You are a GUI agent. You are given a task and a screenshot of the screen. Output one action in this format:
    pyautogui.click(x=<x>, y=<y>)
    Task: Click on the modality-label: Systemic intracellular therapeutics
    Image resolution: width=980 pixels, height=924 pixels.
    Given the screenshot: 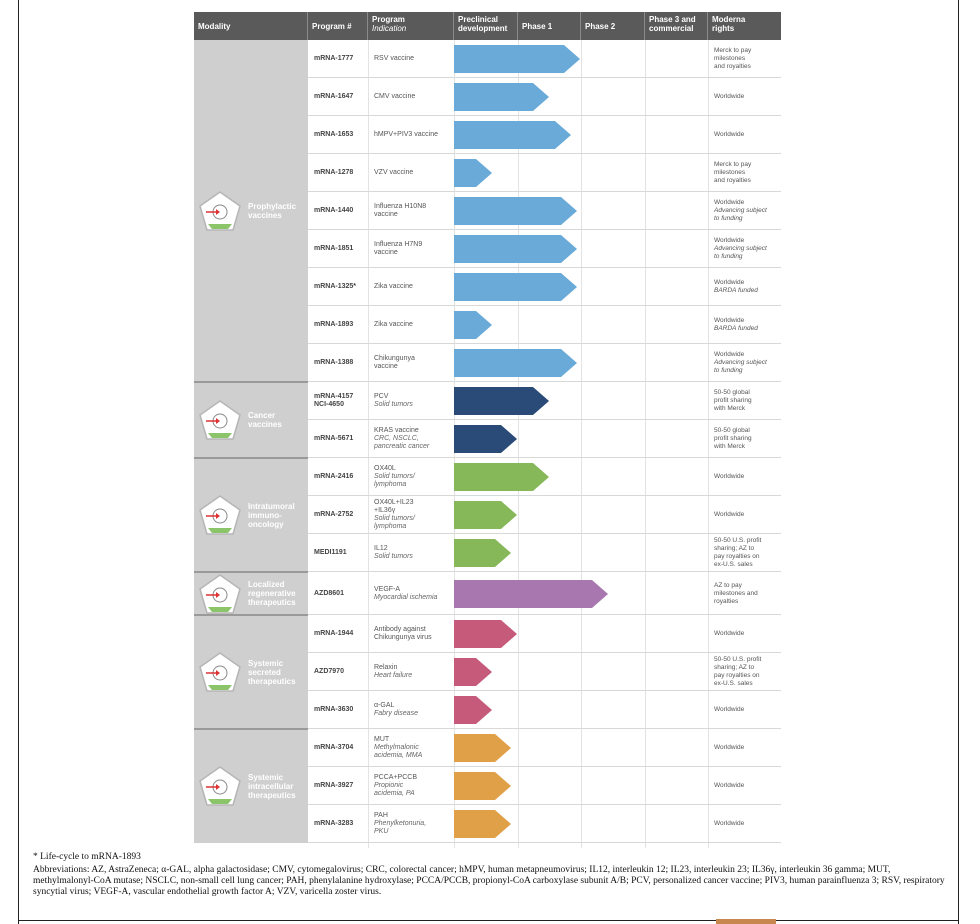 What is the action you would take?
    pyautogui.click(x=272, y=786)
    